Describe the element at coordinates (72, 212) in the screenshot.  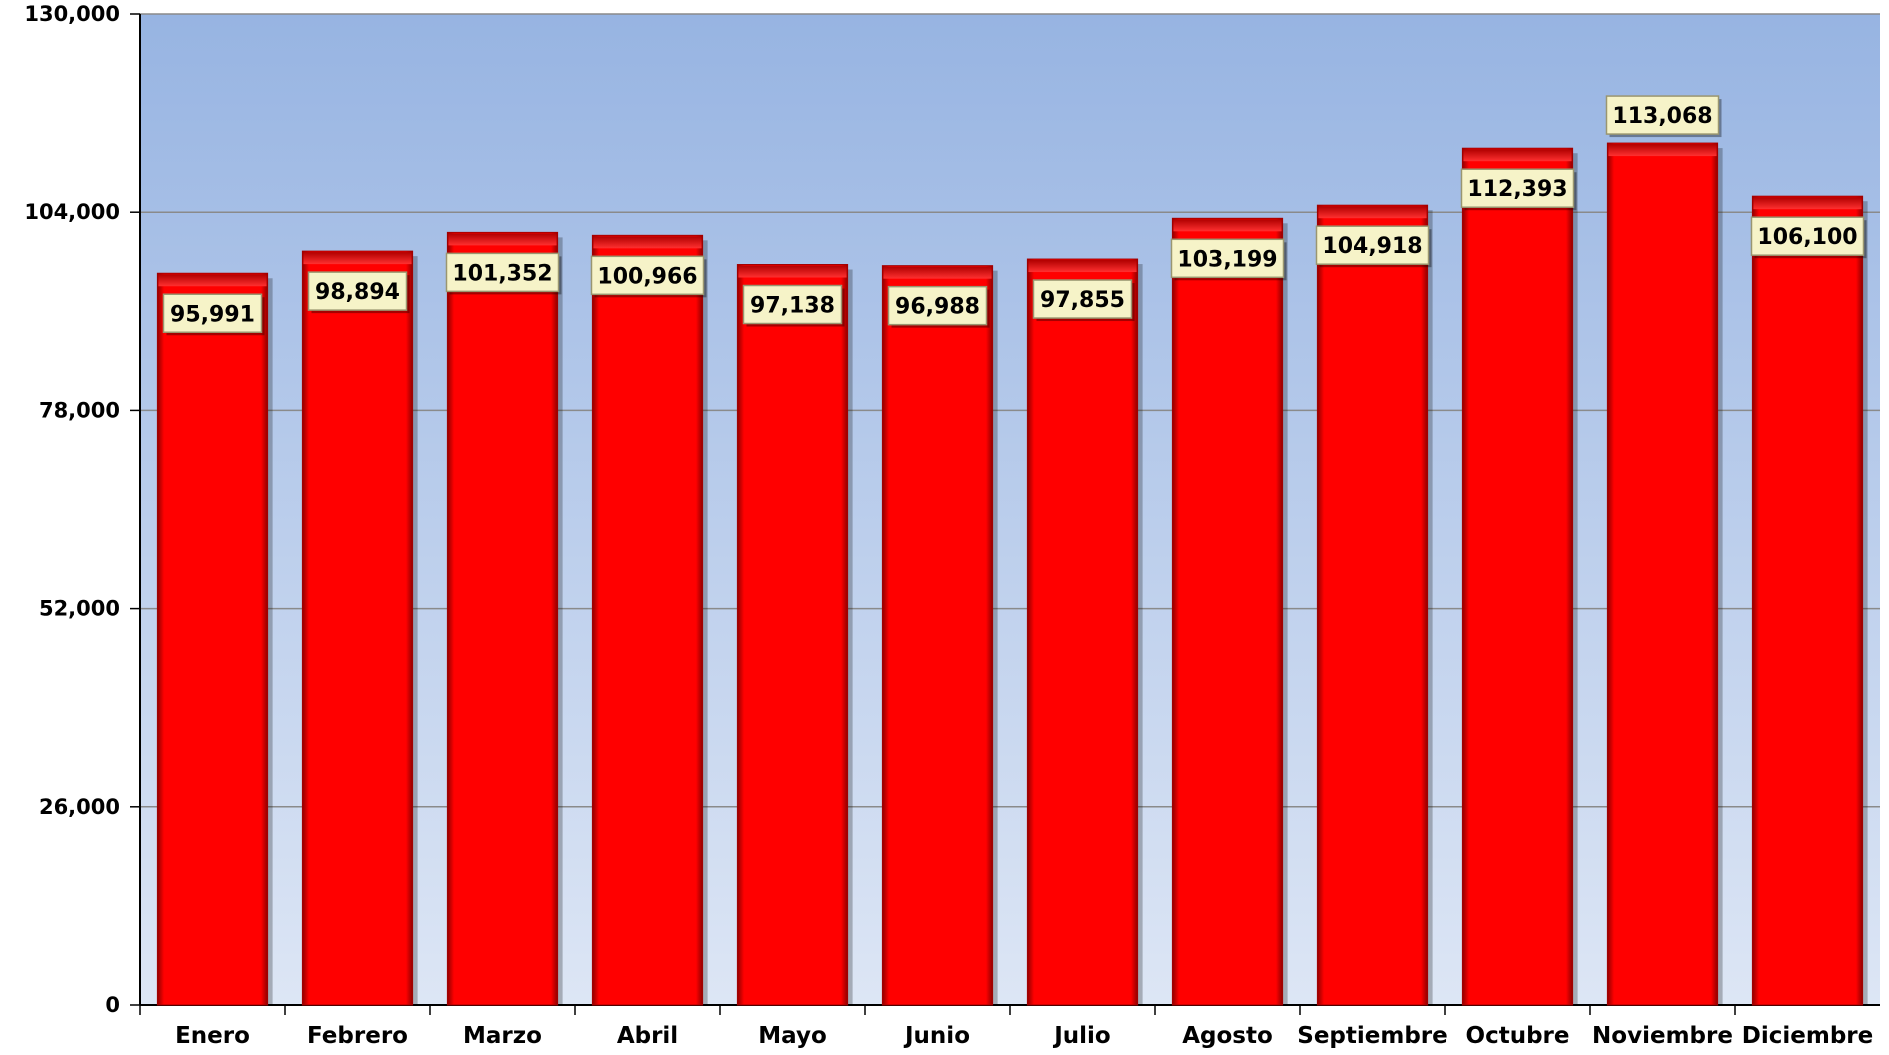
I see `y-tick-label: 104,000` at that location.